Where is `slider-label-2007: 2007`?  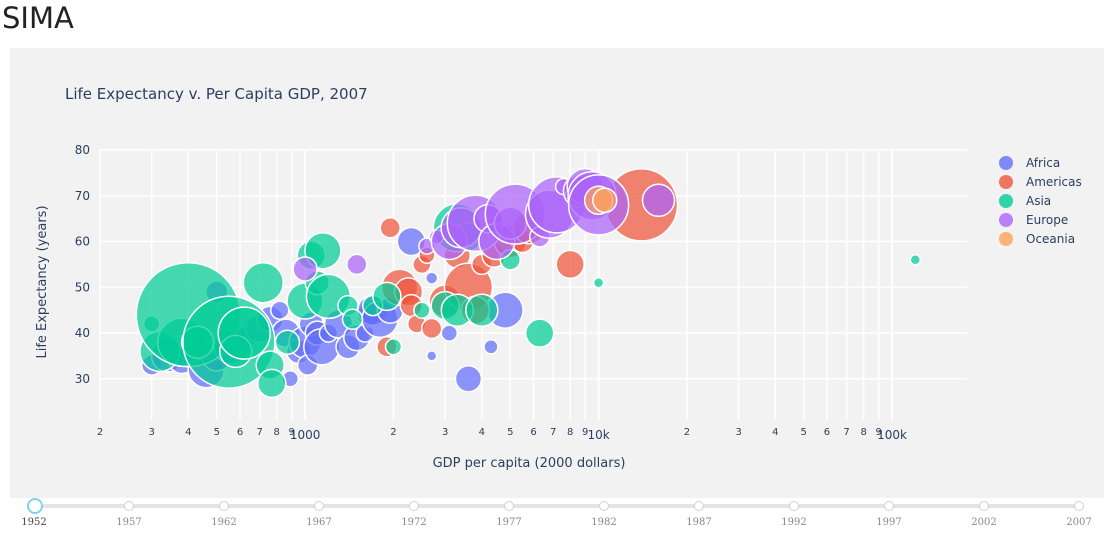
slider-label-2007: 2007 is located at coordinates (1079, 522).